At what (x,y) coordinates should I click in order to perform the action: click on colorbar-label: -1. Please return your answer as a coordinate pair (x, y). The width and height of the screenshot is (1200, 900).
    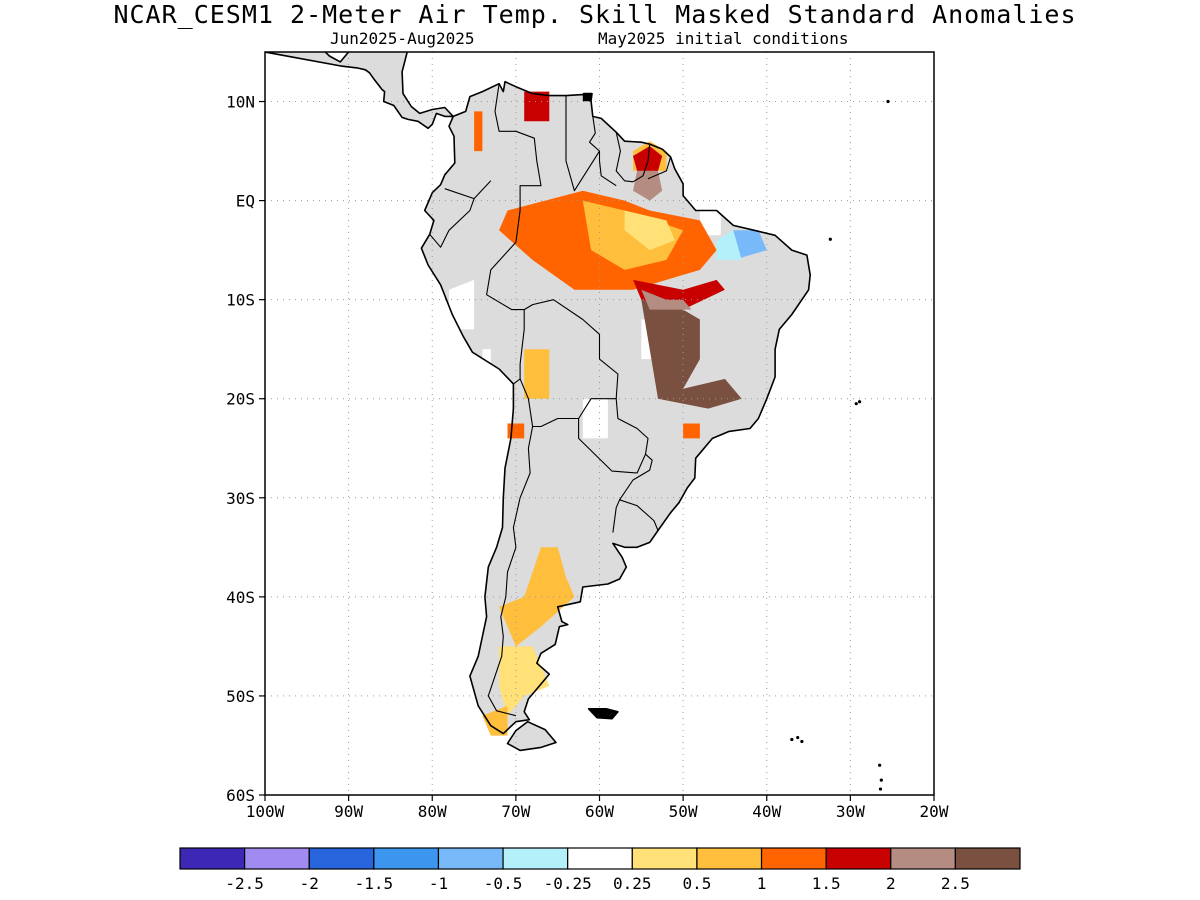
    Looking at the image, I should click on (438, 883).